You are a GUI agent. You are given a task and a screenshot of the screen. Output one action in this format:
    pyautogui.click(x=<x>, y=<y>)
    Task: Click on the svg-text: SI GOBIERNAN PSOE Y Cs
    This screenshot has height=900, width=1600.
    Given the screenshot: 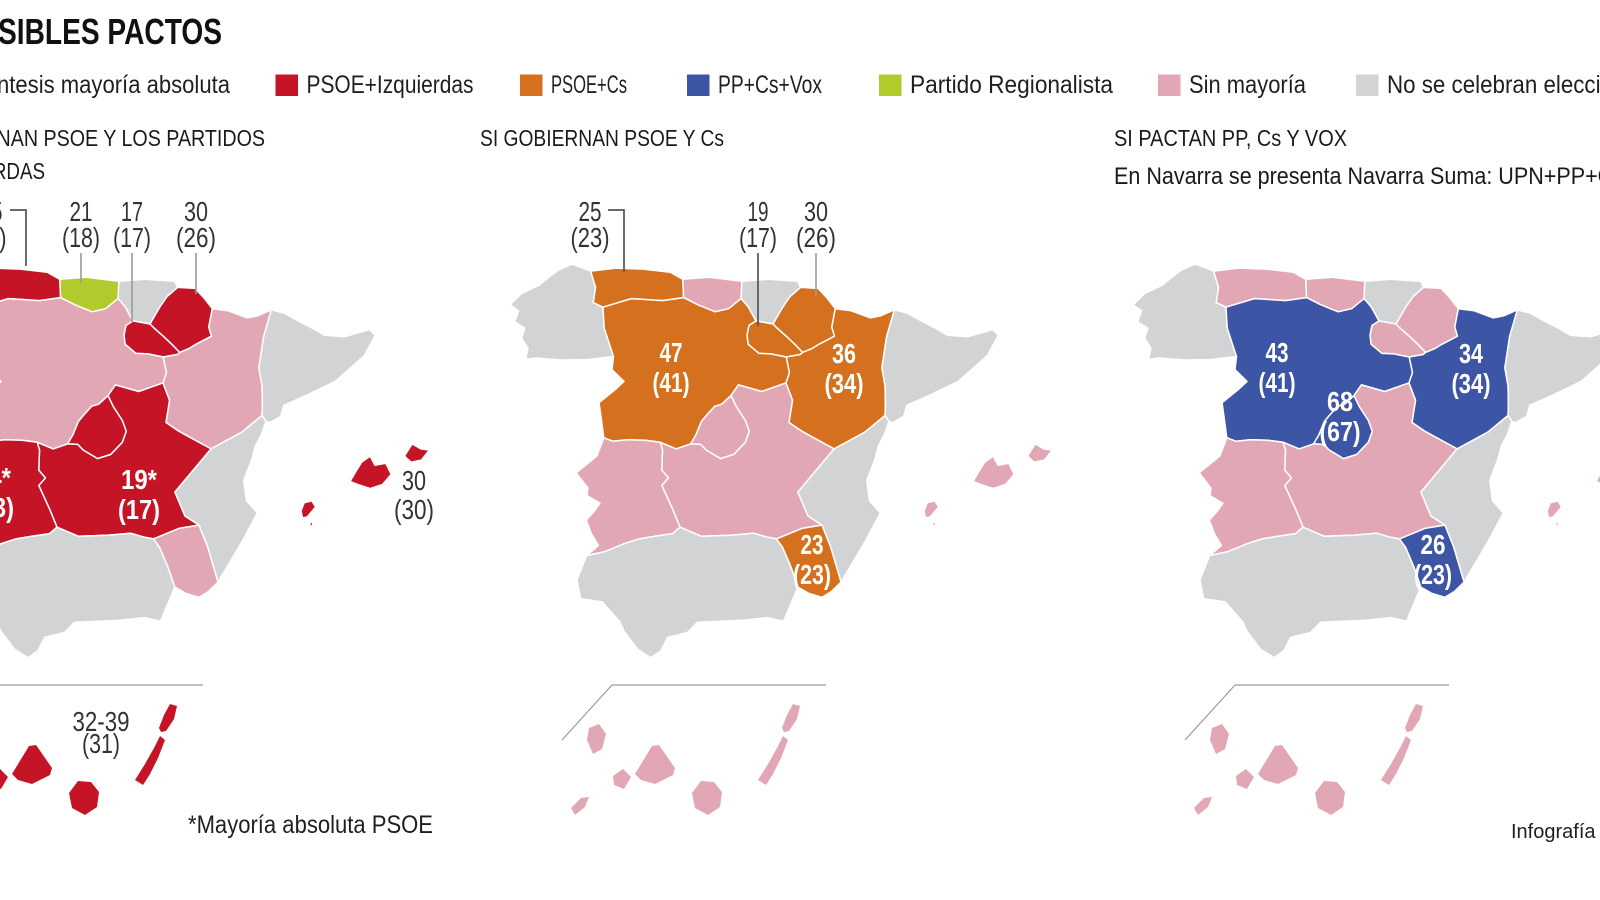 What is the action you would take?
    pyautogui.click(x=602, y=138)
    